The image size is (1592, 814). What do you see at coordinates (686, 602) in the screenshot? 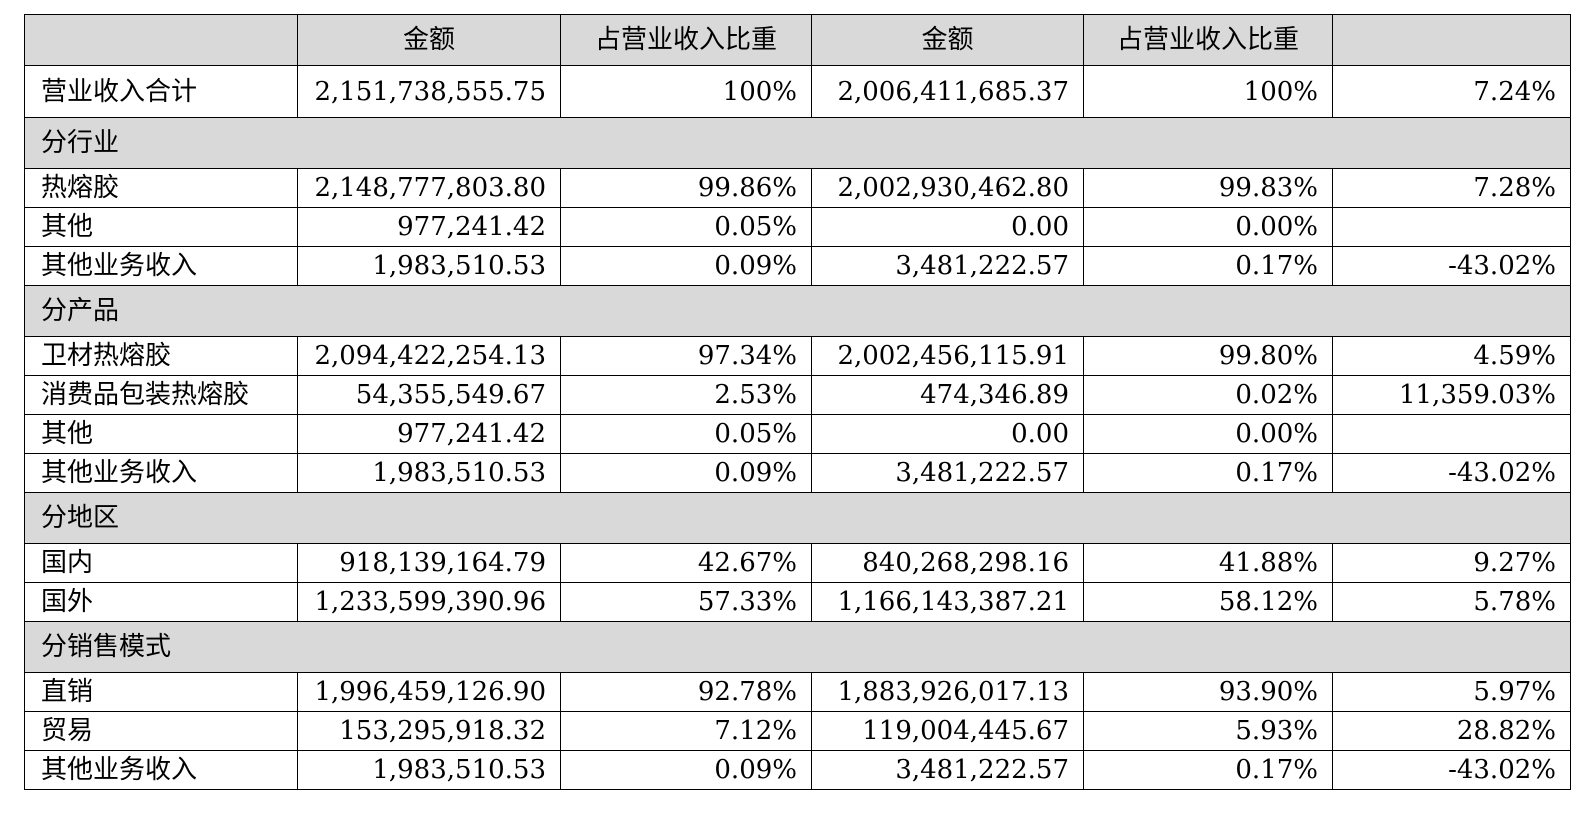
I see `share-current-cell: 57.33%` at bounding box center [686, 602].